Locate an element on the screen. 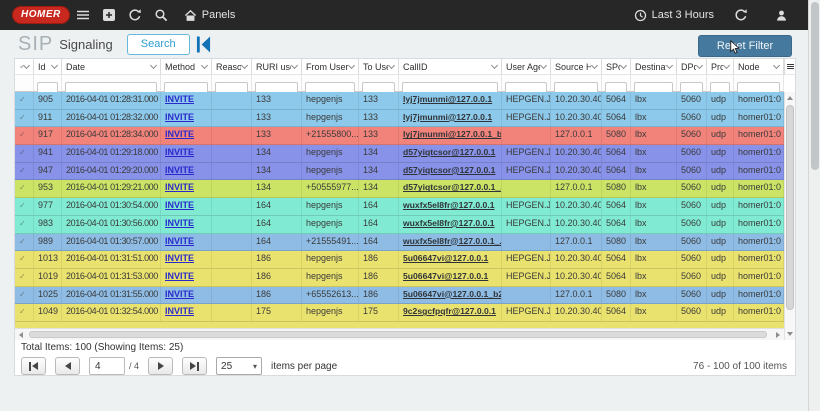  column-header-from_user: From User is located at coordinates (330, 67).